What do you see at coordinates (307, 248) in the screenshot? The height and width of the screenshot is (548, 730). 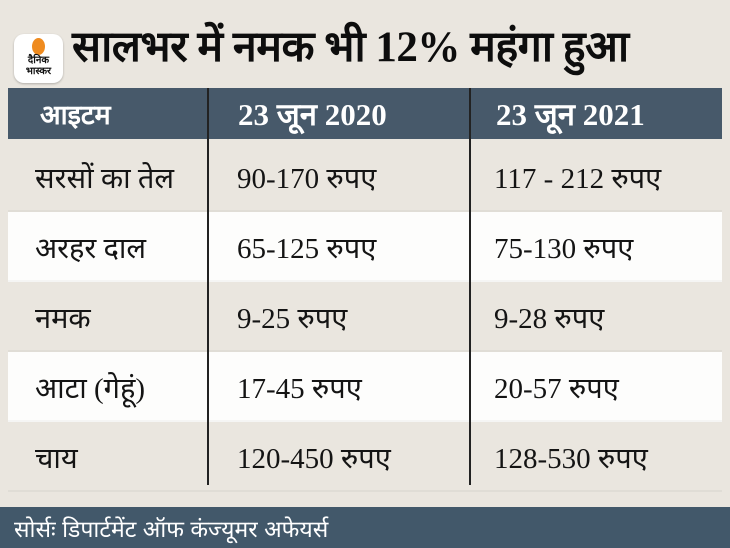 I see `price-2020-cell: 65-125 रुपए` at bounding box center [307, 248].